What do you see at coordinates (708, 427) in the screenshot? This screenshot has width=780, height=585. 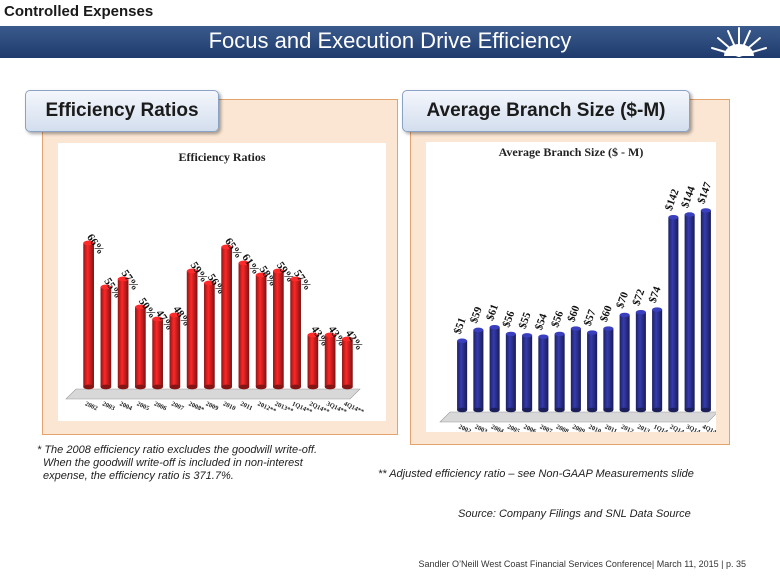 I see `tick-label: 4Q14` at bounding box center [708, 427].